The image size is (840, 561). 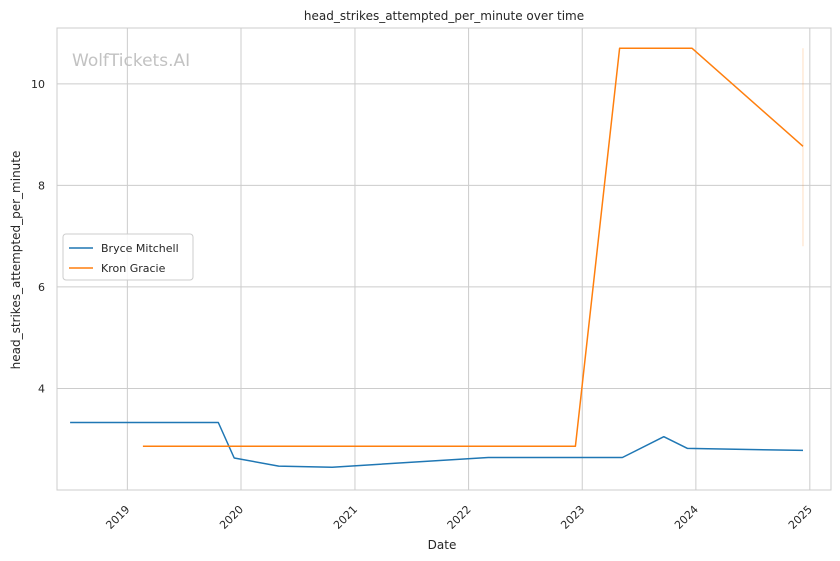 I want to click on legend: Bryce Mitchell Kron Gracie, so click(x=128, y=257).